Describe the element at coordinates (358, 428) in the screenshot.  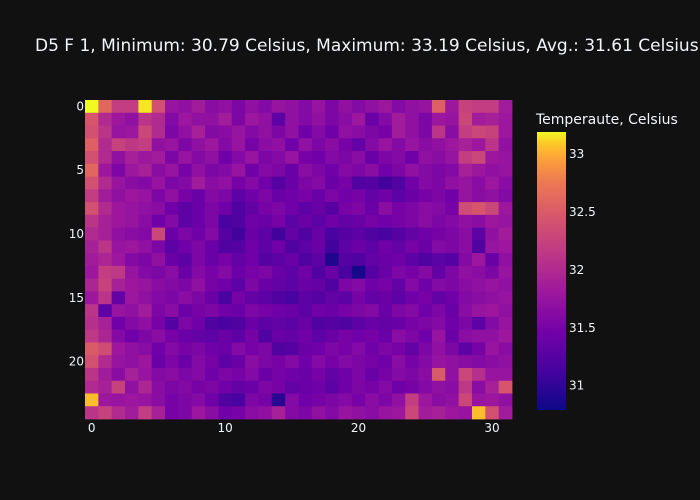
I see `x-tick-label: 20` at that location.